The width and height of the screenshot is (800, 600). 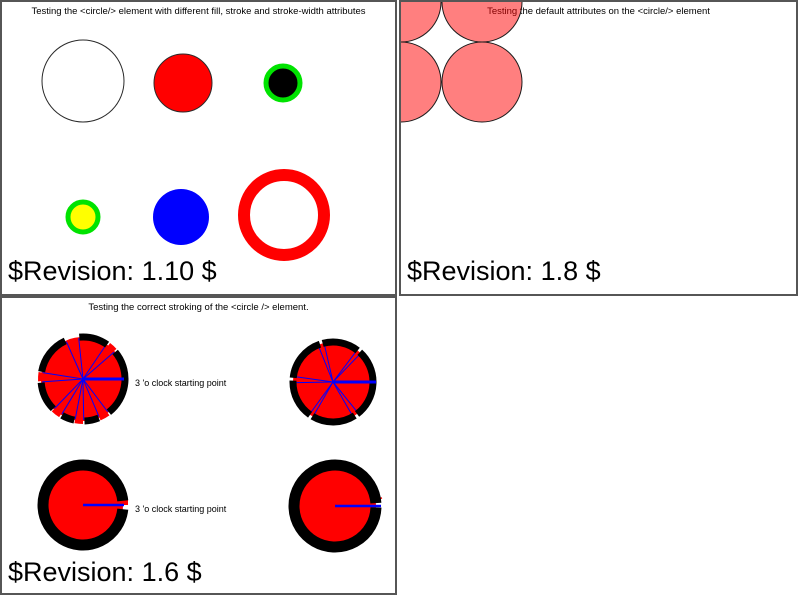 I want to click on revision-text: $Revision: 1.10 $, so click(x=112, y=271).